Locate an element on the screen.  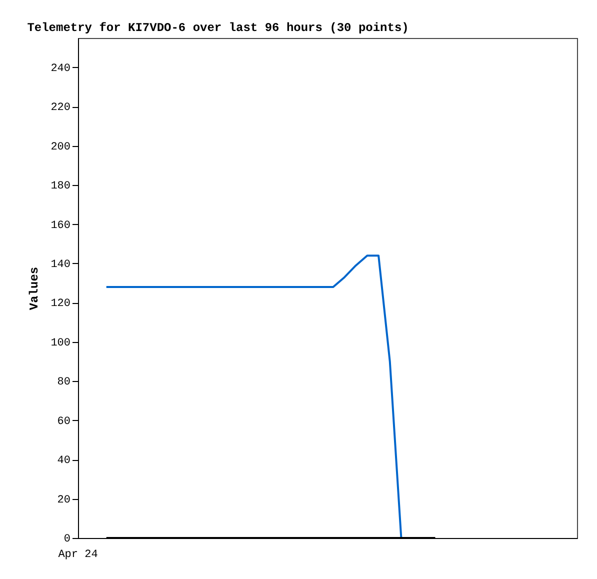
y-tick-label: 0 is located at coordinates (67, 540).